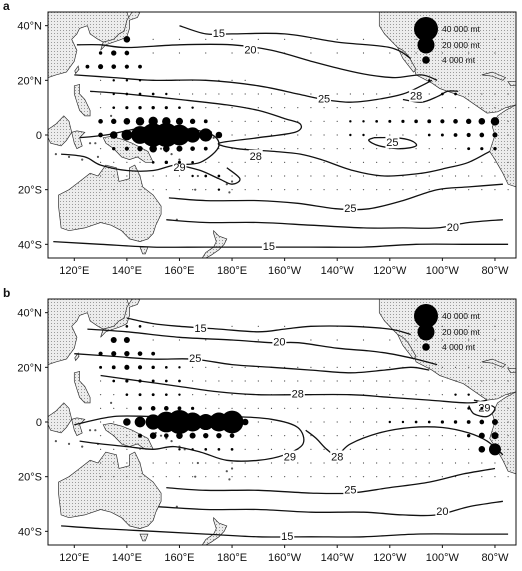  What do you see at coordinates (218, 32) in the screenshot?
I see `contour-label-bg` at bounding box center [218, 32].